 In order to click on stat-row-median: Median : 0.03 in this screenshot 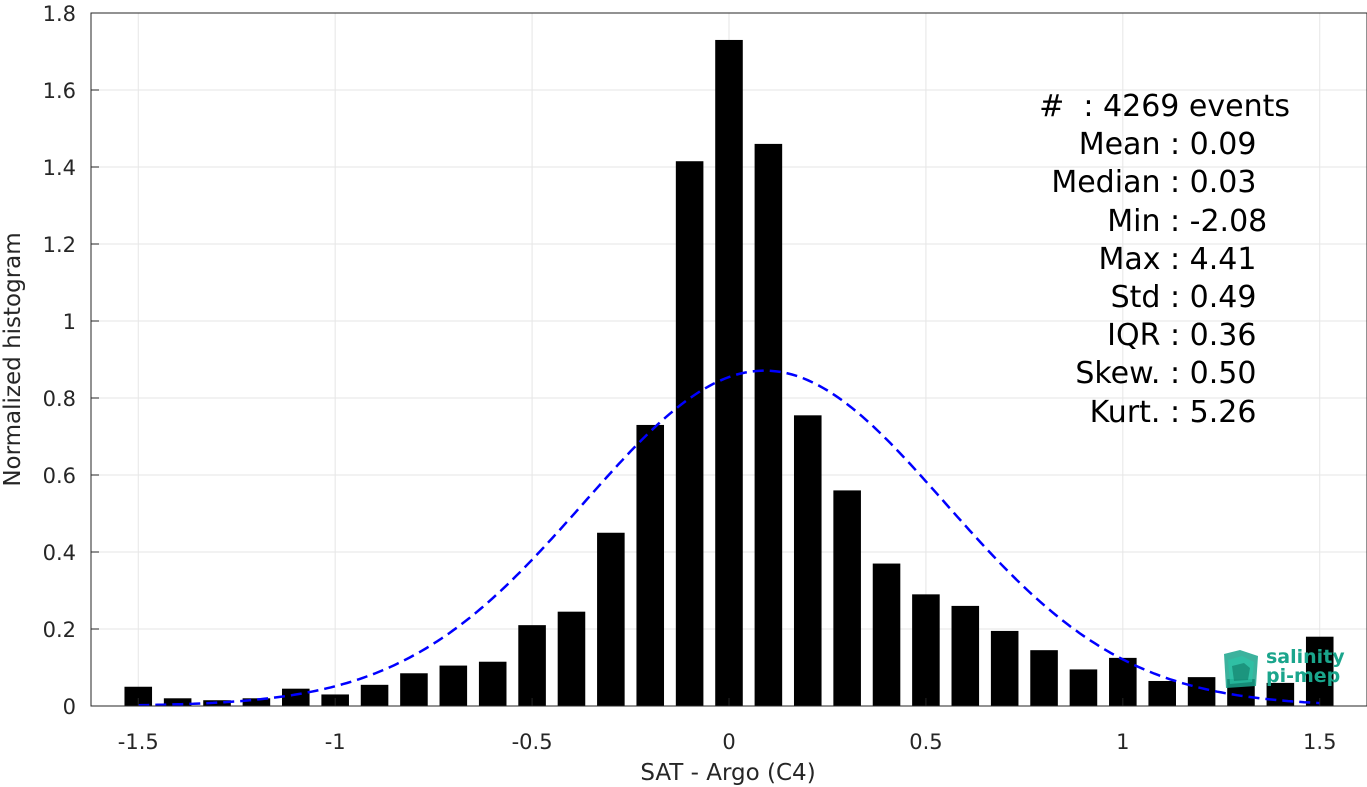, I will do `click(1095, 183)`.